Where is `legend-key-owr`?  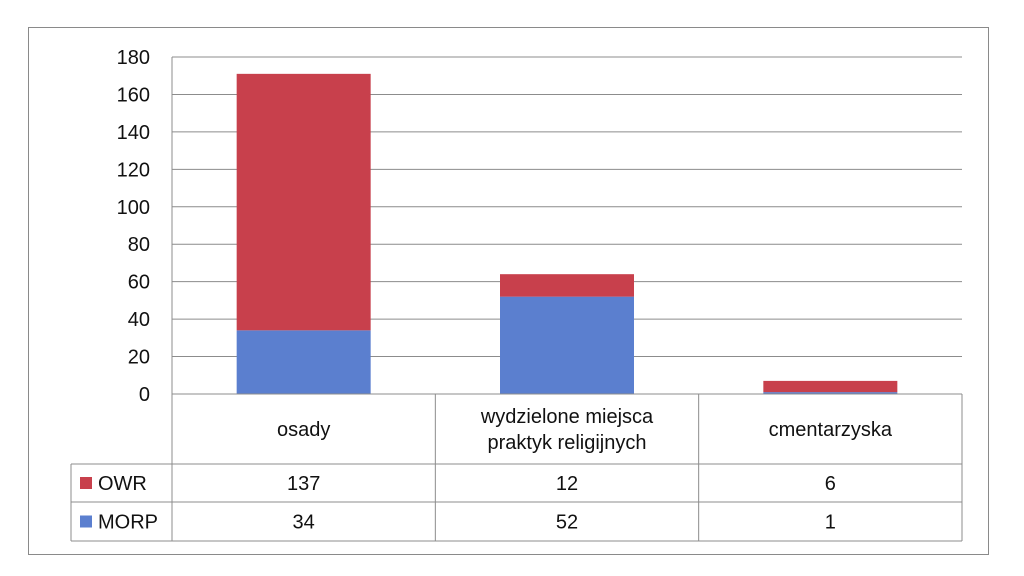 legend-key-owr is located at coordinates (86, 483).